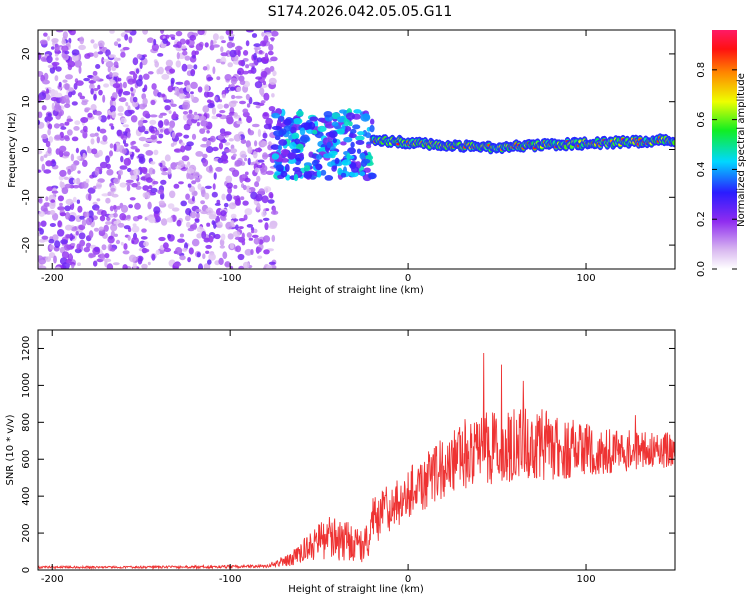 The image size is (750, 600). I want to click on y-tick-label: -10, so click(26, 197).